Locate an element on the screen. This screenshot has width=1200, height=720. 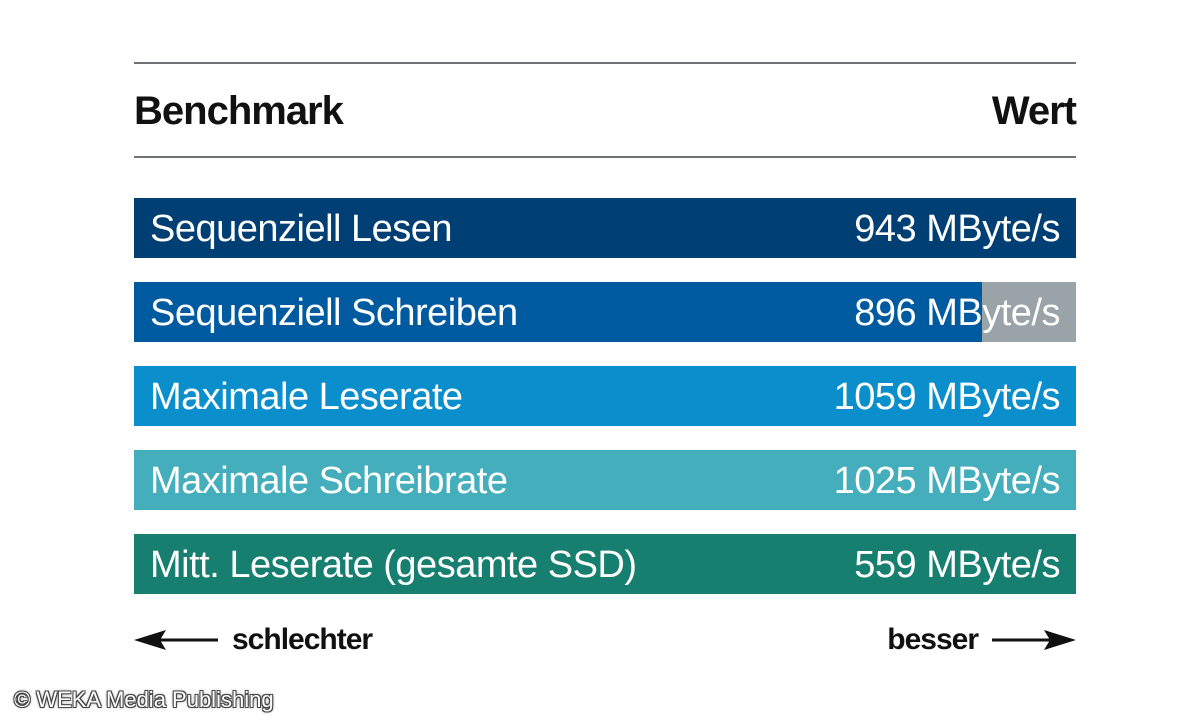
bar-label: Maximale Schreibrate is located at coordinates (329, 481).